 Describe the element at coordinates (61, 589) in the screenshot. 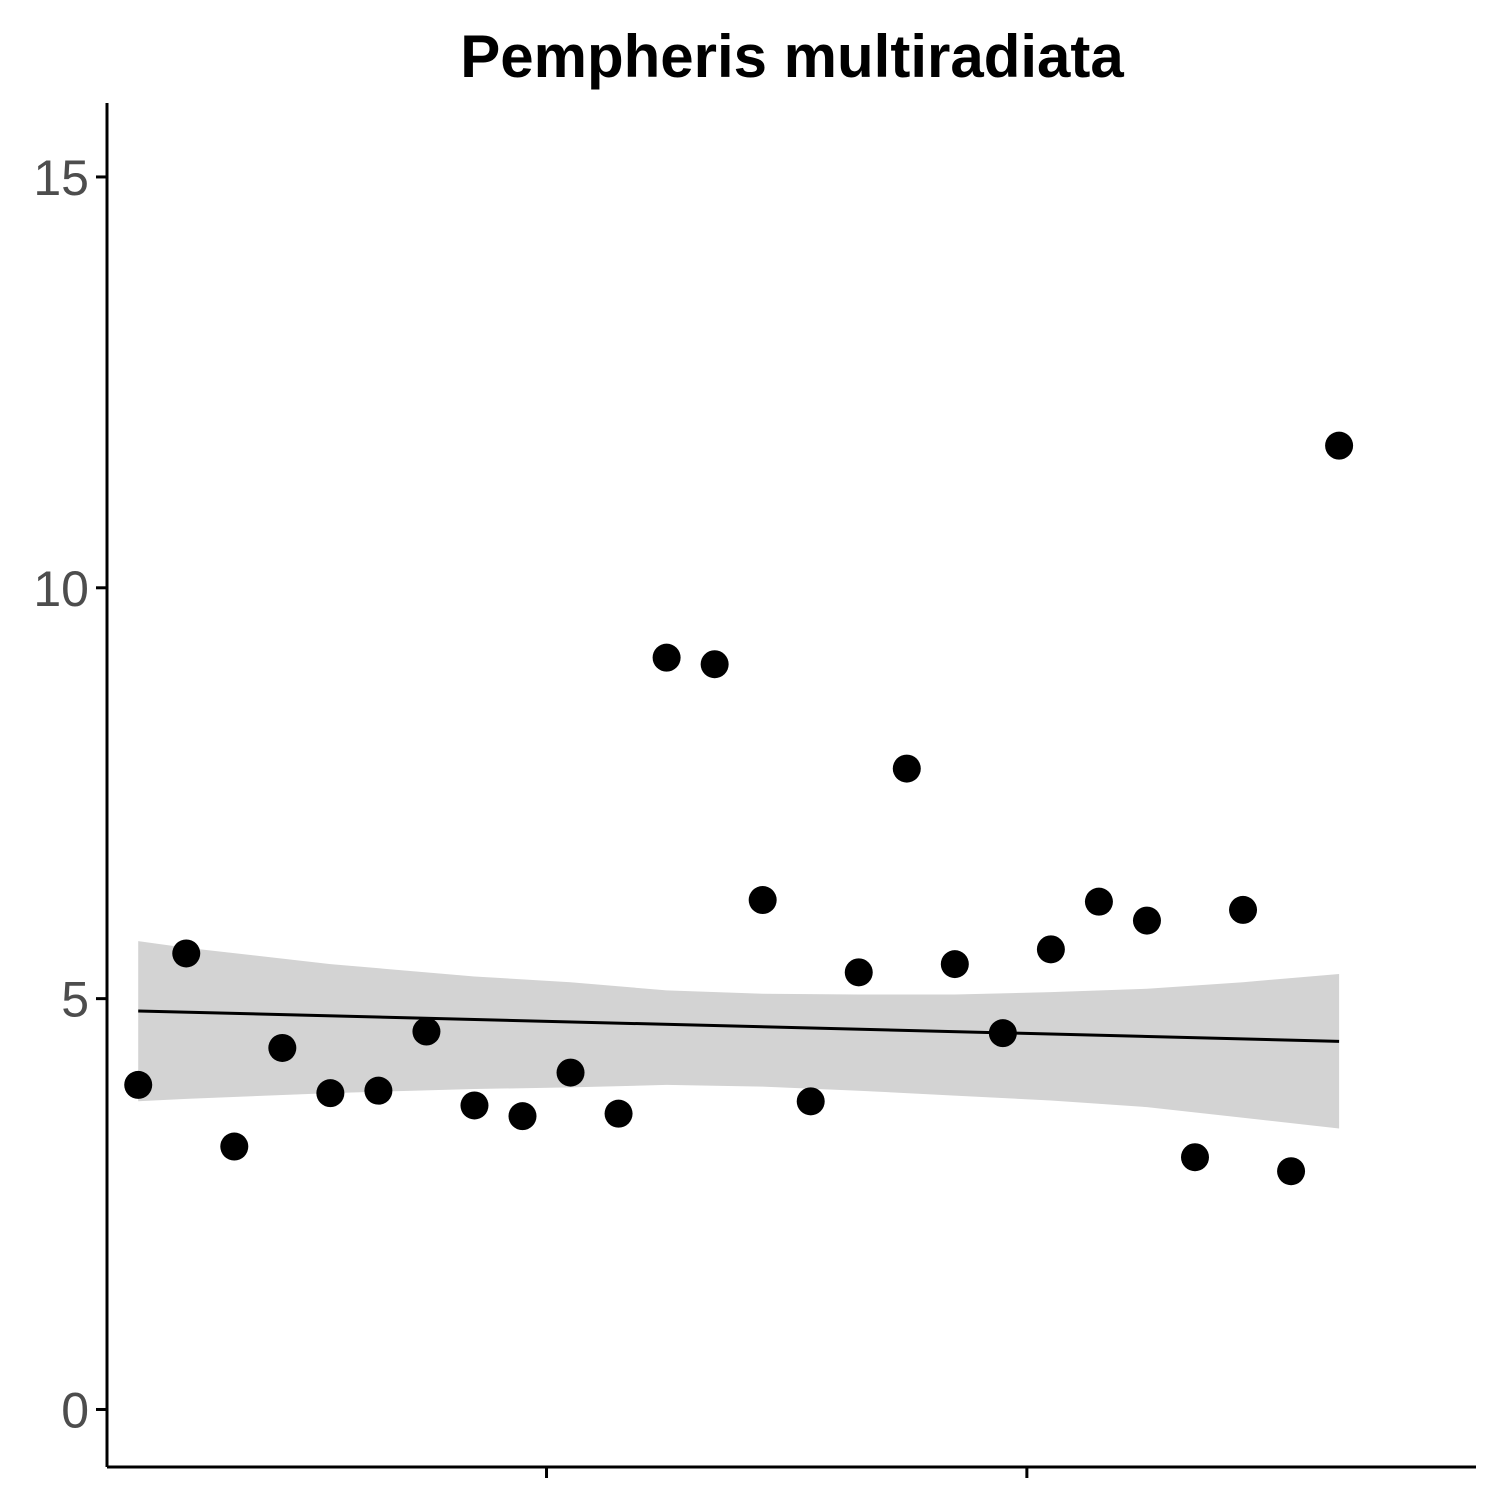

I see `y-tick-label: 10` at that location.